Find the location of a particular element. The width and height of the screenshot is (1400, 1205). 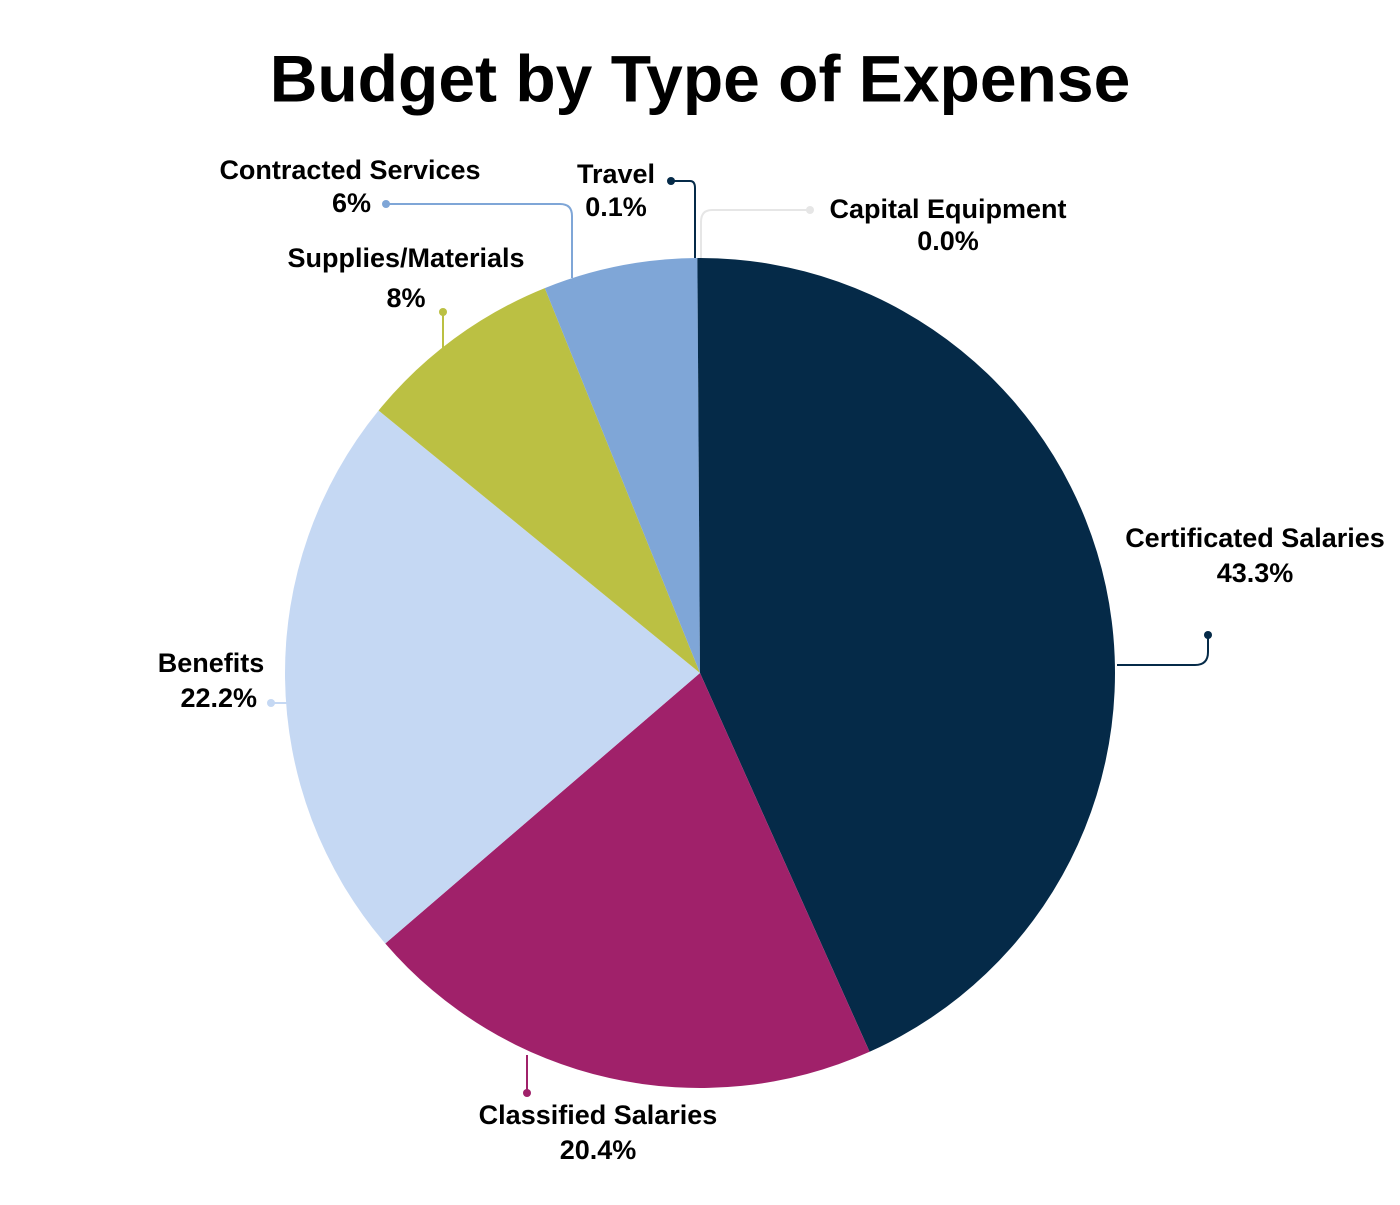

value-label: 43.3% is located at coordinates (1255, 573).